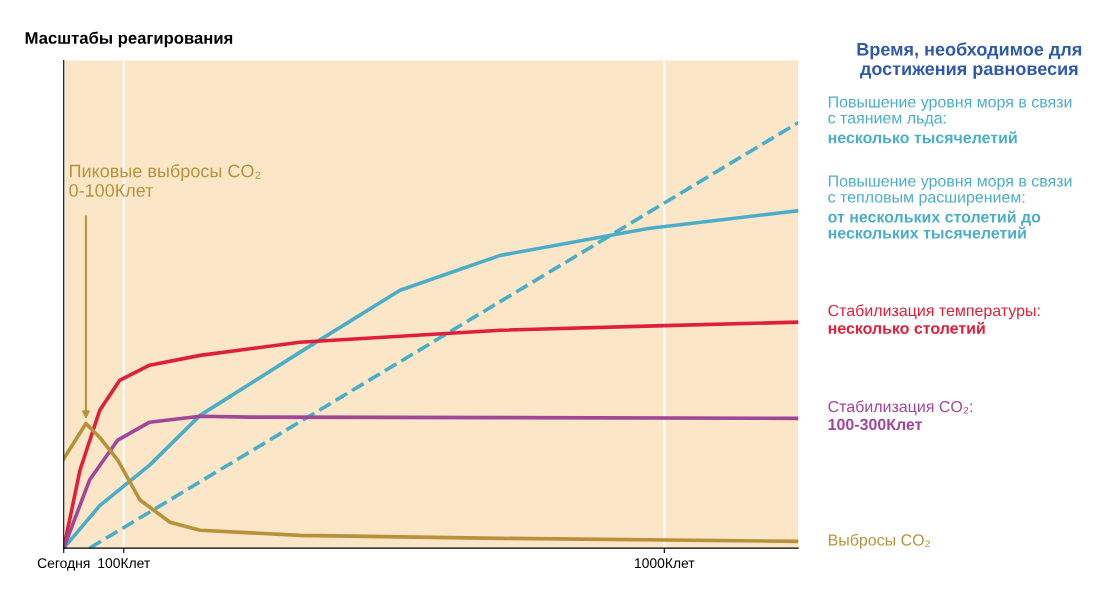 The height and width of the screenshot is (605, 1118). What do you see at coordinates (129, 39) in the screenshot?
I see `chart-title: Масштабы реагирования` at bounding box center [129, 39].